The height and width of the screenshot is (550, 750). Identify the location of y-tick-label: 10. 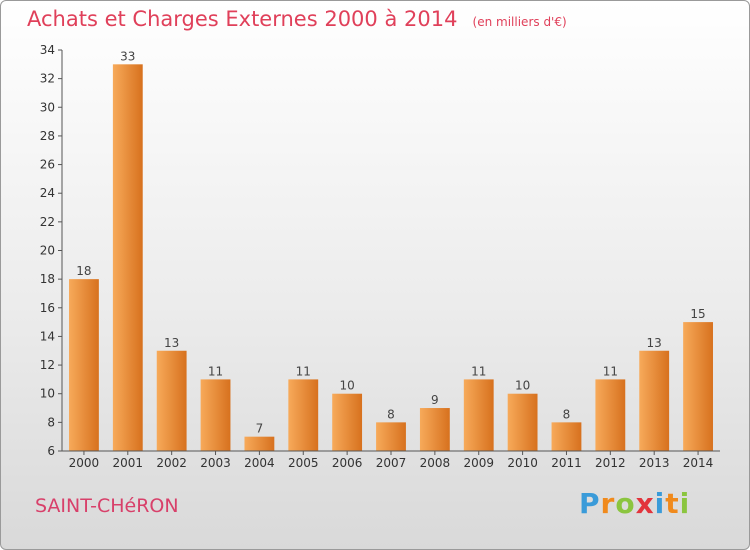
(47, 394).